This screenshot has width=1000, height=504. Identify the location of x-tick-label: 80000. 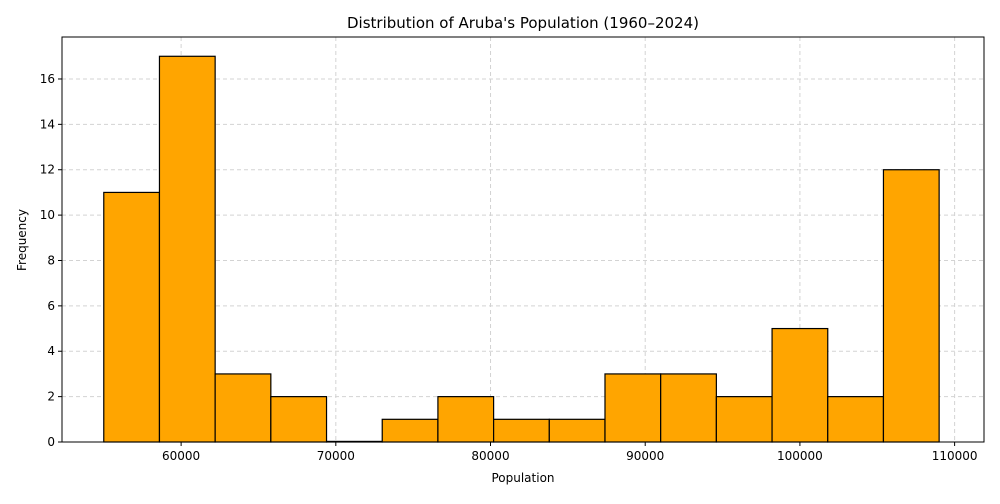
(490, 456).